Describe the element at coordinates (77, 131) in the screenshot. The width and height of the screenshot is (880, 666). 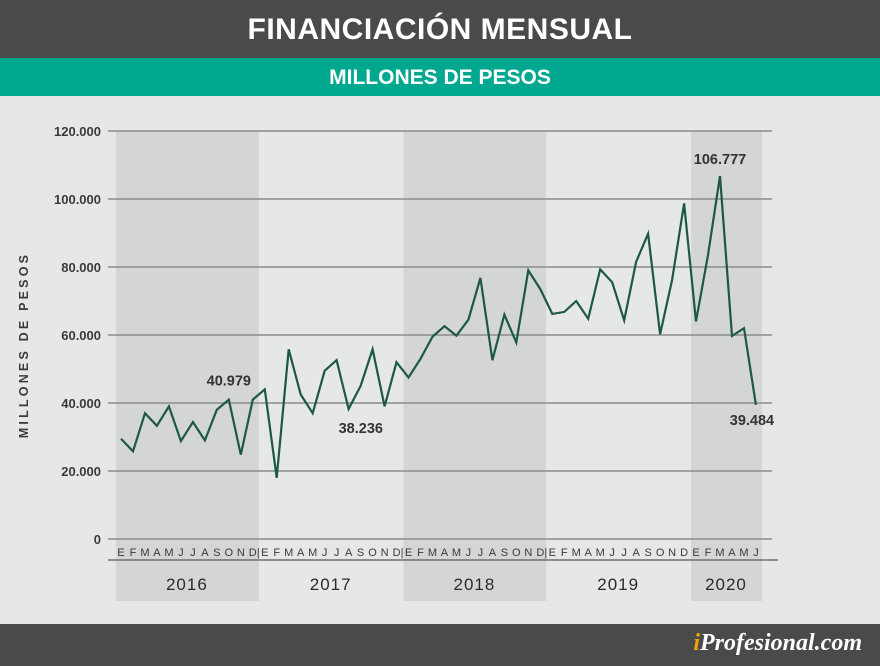
I see `y-tick-label: 120.000` at that location.